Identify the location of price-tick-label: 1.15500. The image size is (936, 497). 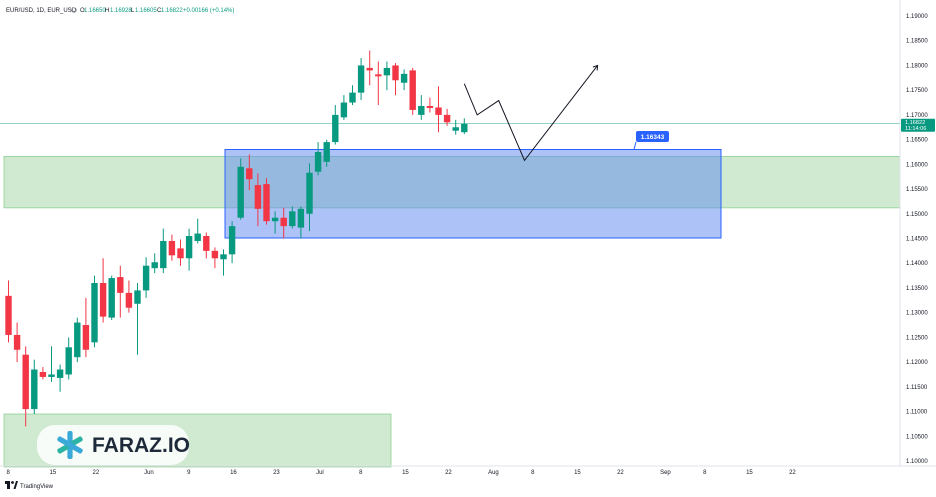
(917, 190).